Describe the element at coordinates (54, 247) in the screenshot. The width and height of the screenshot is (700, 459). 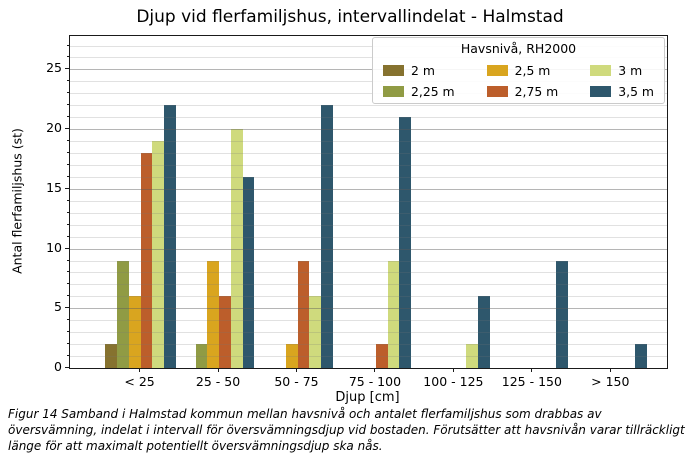
I see `y-tick-label: 10` at that location.